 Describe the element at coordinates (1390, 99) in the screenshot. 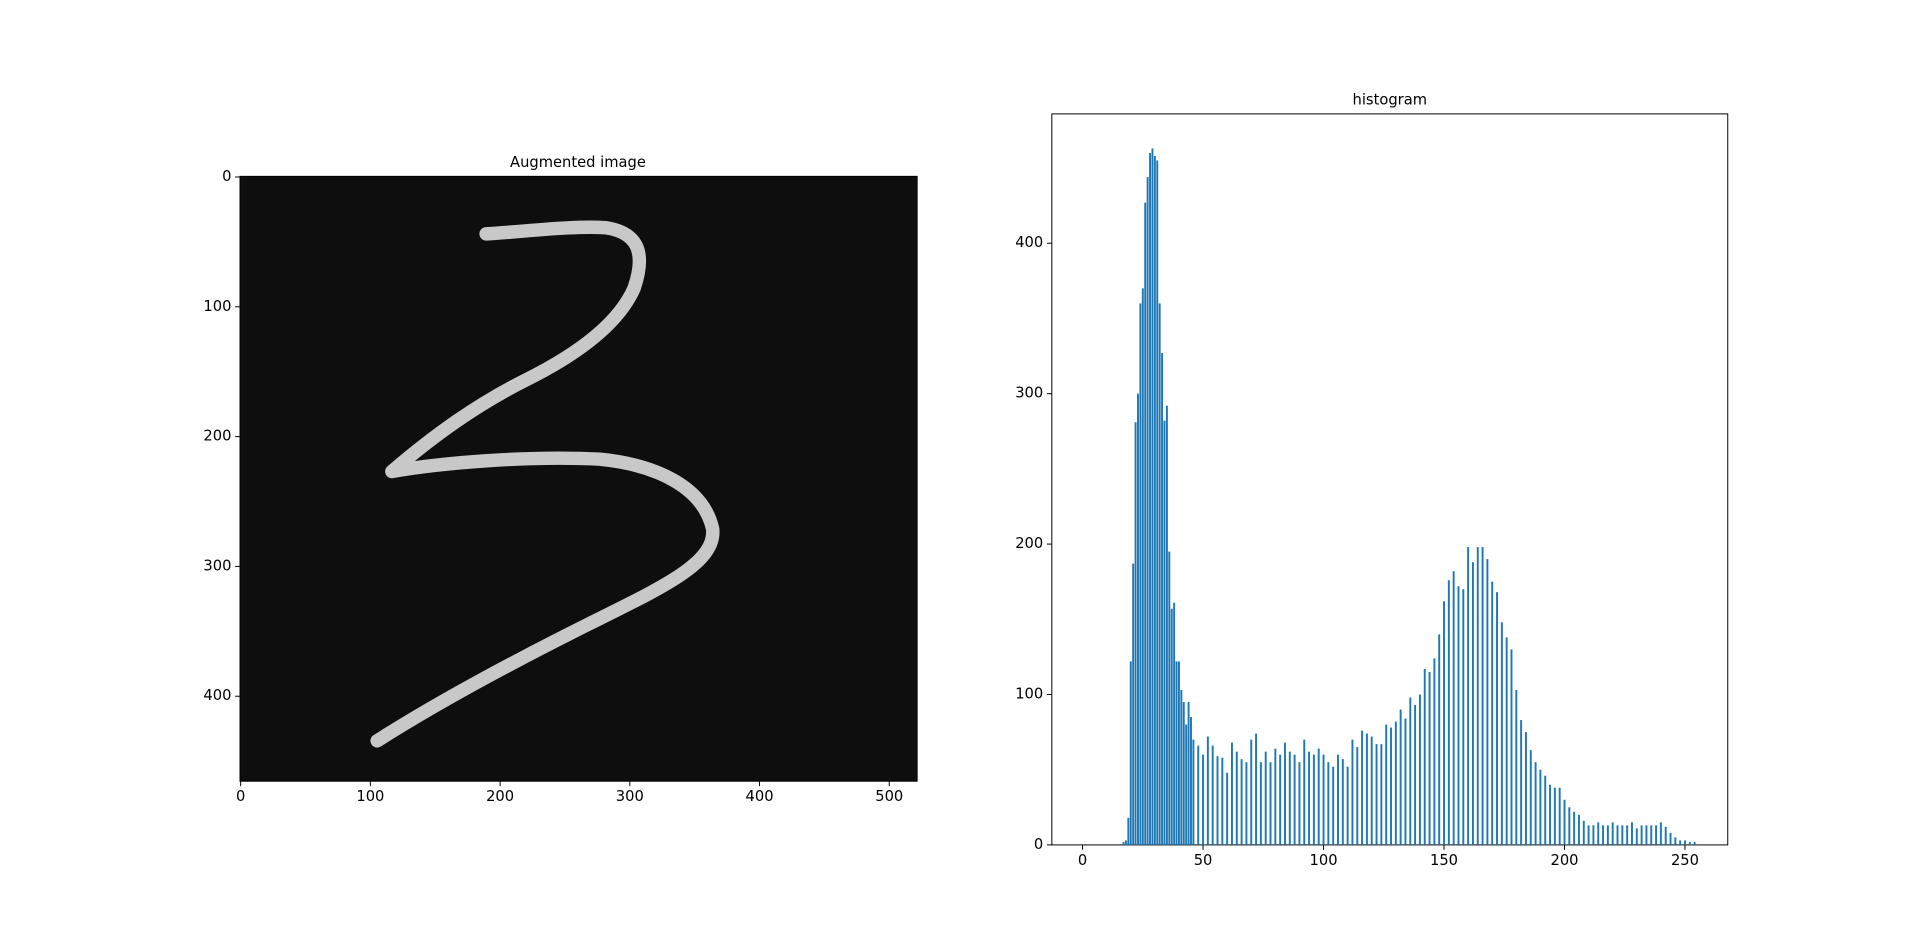

I see `chart-title: histogram` at that location.